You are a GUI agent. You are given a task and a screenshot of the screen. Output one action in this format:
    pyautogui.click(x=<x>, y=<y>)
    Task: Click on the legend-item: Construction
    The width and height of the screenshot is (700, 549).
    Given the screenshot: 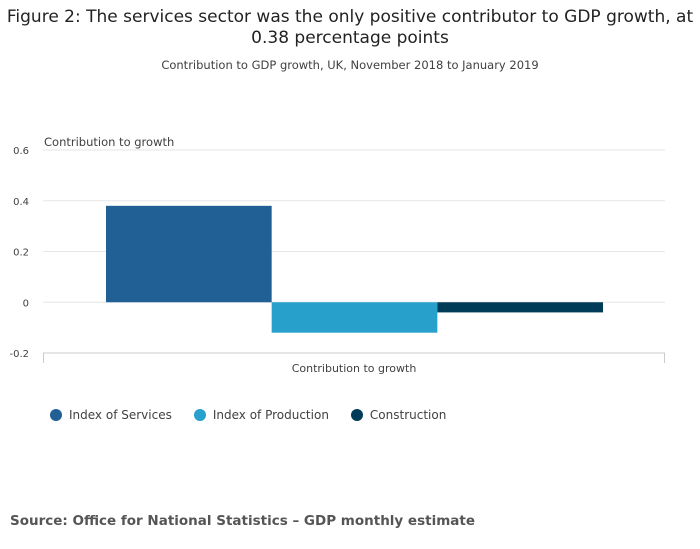 What is the action you would take?
    pyautogui.click(x=398, y=415)
    